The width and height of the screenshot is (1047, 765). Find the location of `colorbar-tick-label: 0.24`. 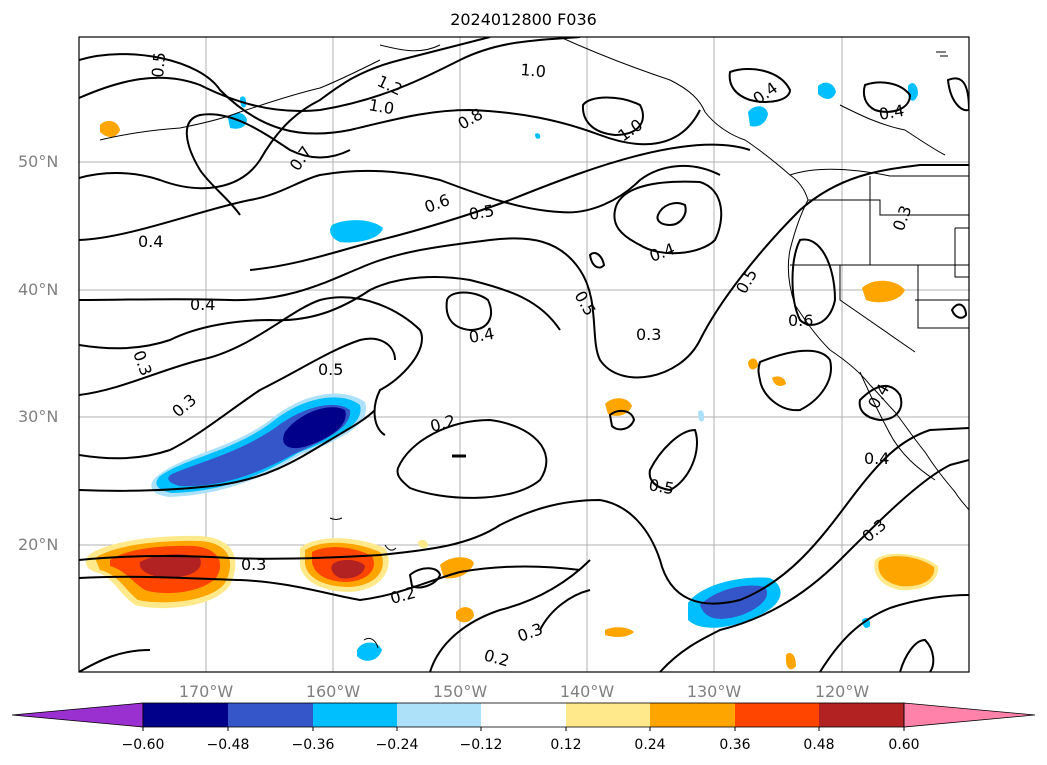

colorbar-tick-label: 0.24 is located at coordinates (650, 745).